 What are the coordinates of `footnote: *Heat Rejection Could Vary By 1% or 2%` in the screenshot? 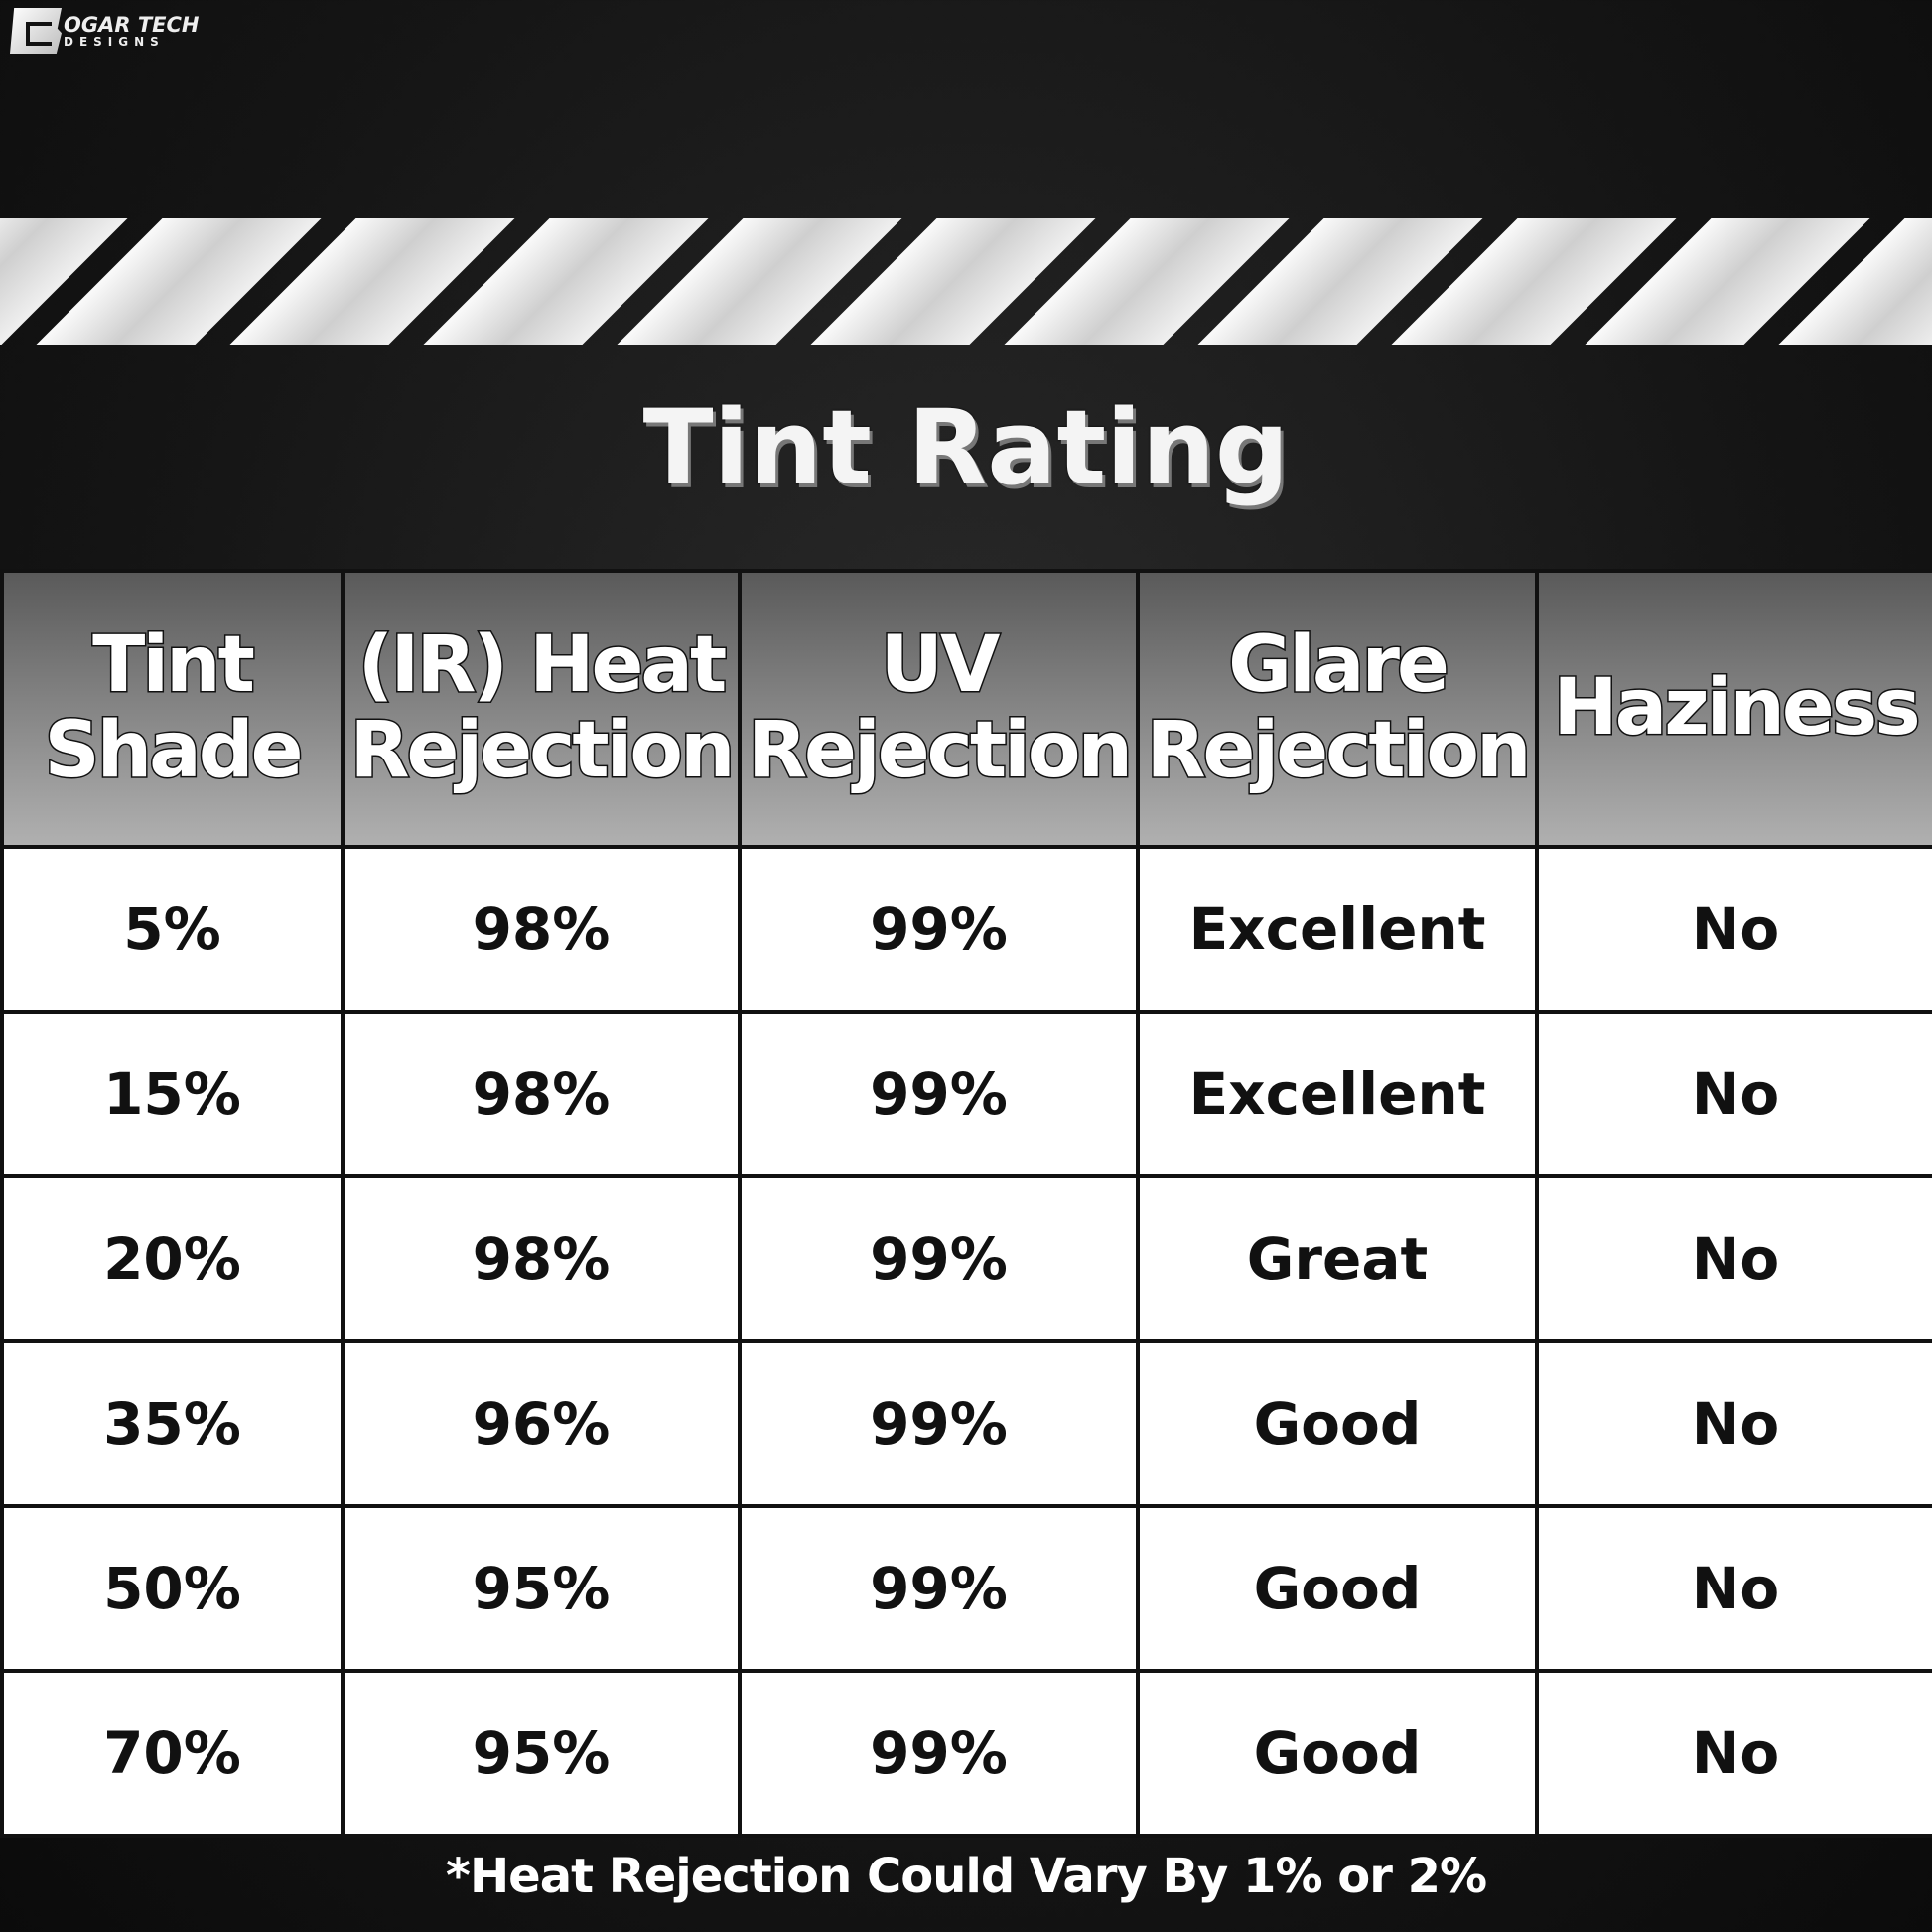 It's located at (966, 1876).